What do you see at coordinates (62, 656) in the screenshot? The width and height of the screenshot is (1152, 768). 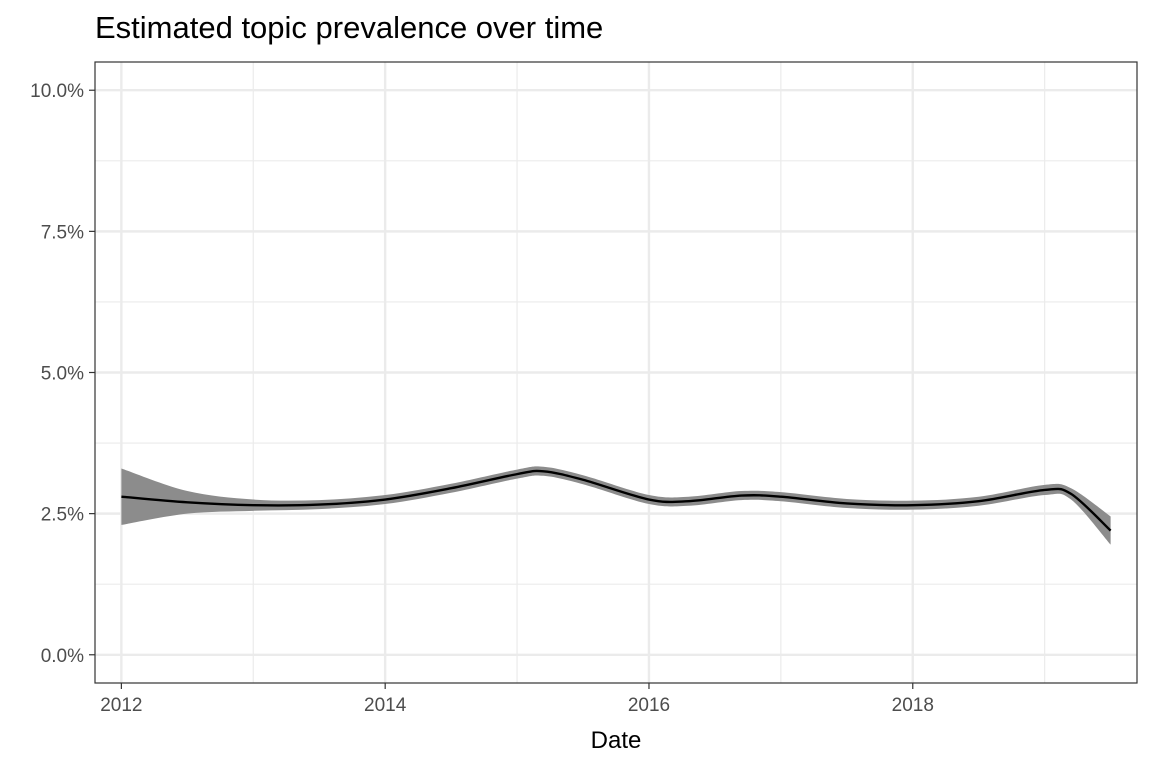 I see `y-tick-label: 0.0%` at bounding box center [62, 656].